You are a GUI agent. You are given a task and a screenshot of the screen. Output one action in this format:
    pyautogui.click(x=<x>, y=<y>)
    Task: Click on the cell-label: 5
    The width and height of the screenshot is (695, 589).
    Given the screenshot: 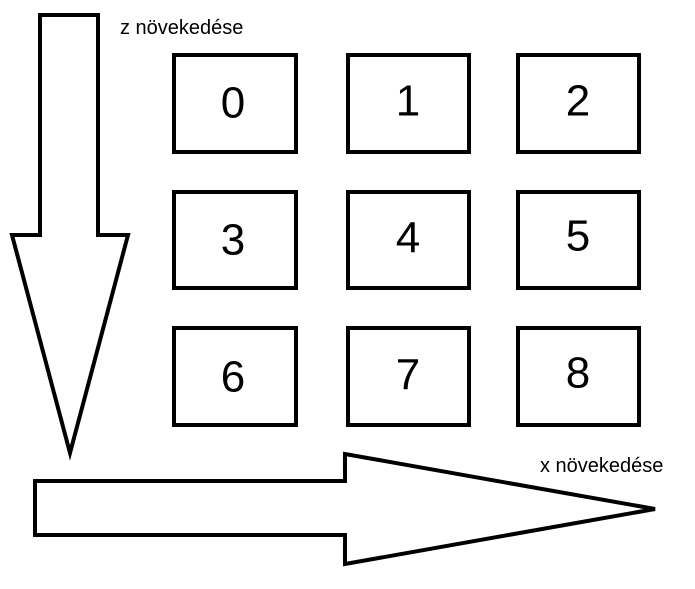 What is the action you would take?
    pyautogui.click(x=578, y=236)
    